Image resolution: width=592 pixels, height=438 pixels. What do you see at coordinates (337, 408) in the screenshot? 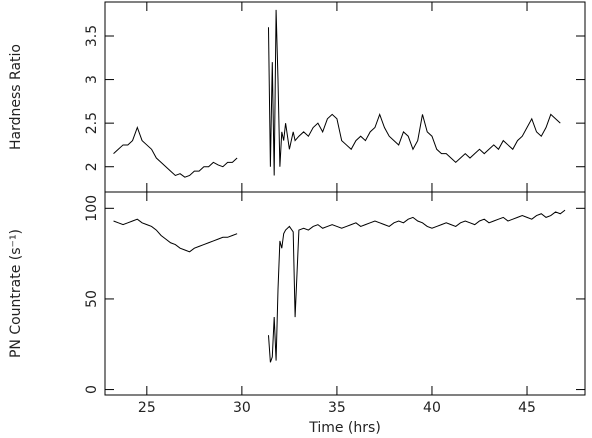
I see `x-tick-label: 35` at bounding box center [337, 408].